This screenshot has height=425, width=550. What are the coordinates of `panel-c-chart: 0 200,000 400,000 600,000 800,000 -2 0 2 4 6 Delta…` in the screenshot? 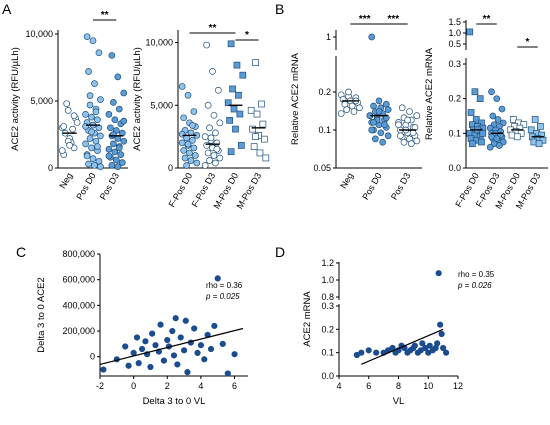 It's located at (142, 328).